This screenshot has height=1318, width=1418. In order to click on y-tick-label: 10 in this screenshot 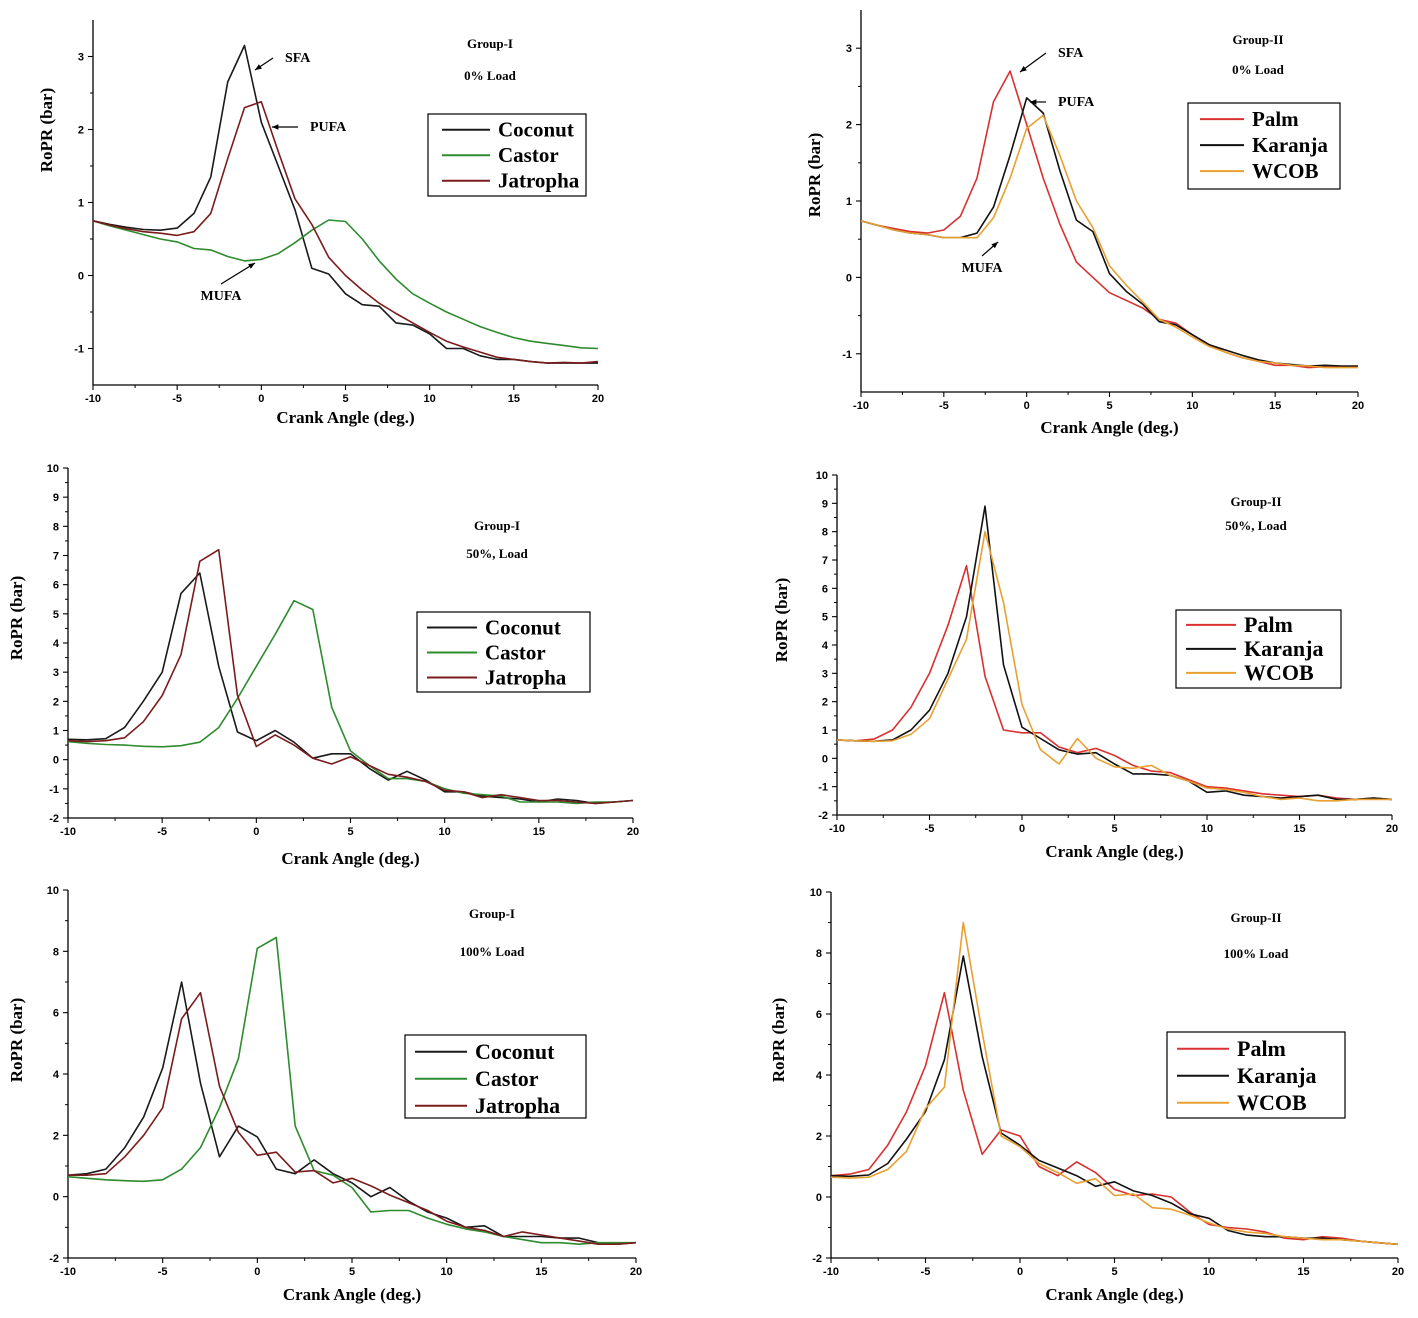, I will do `click(53, 891)`.